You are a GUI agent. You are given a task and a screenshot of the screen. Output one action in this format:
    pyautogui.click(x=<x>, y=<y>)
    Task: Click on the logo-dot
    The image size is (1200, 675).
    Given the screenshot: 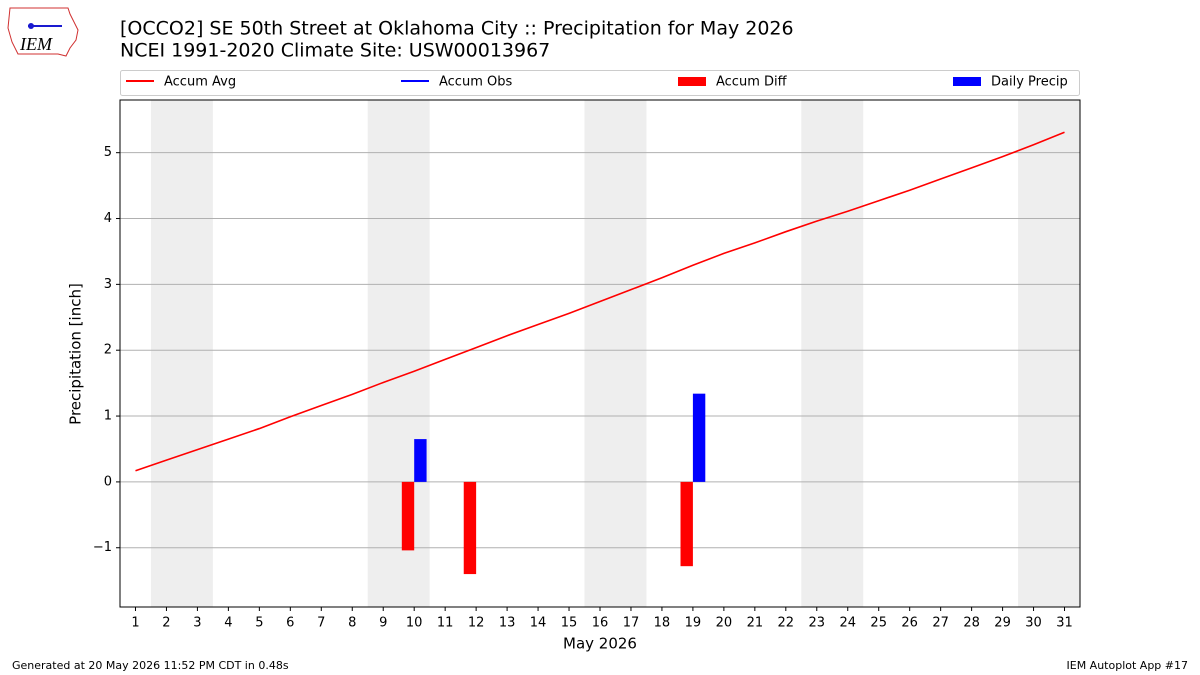 What is the action you would take?
    pyautogui.click(x=31, y=26)
    